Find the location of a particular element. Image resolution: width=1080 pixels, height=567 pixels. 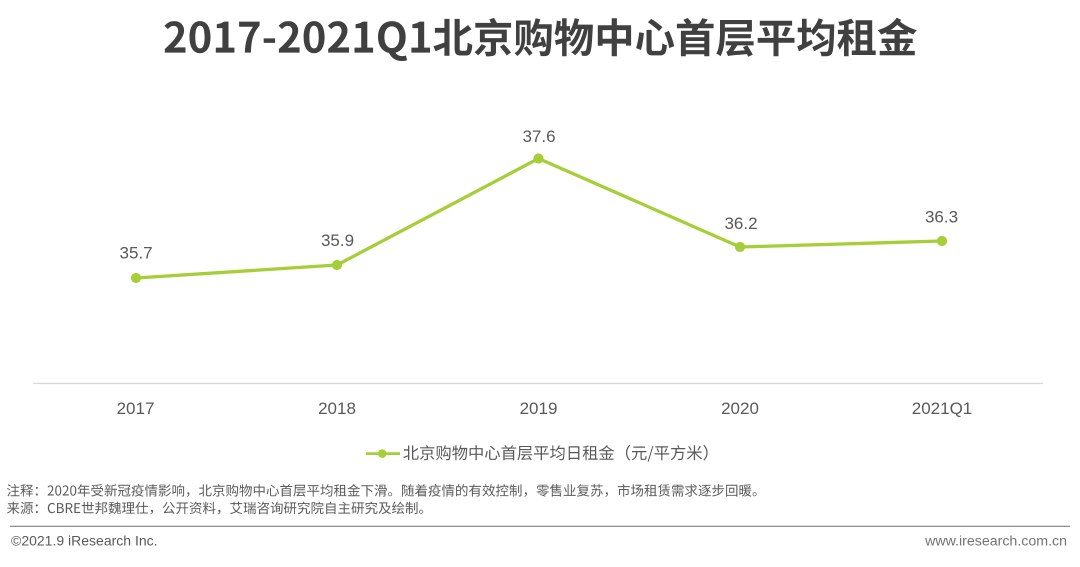

svg-text: 2019 is located at coordinates (539, 408).